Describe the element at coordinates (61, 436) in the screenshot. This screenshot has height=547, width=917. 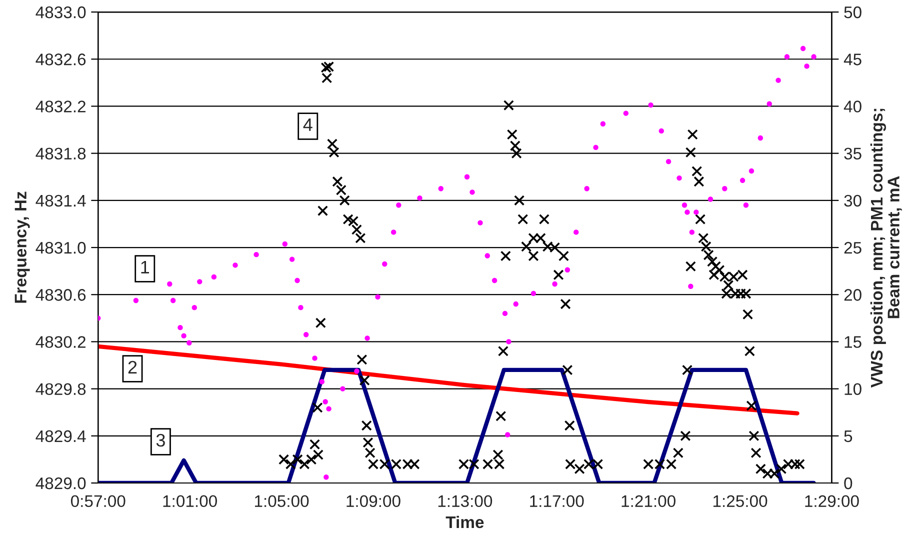
I see `y-tick-label: 4829.4` at that location.